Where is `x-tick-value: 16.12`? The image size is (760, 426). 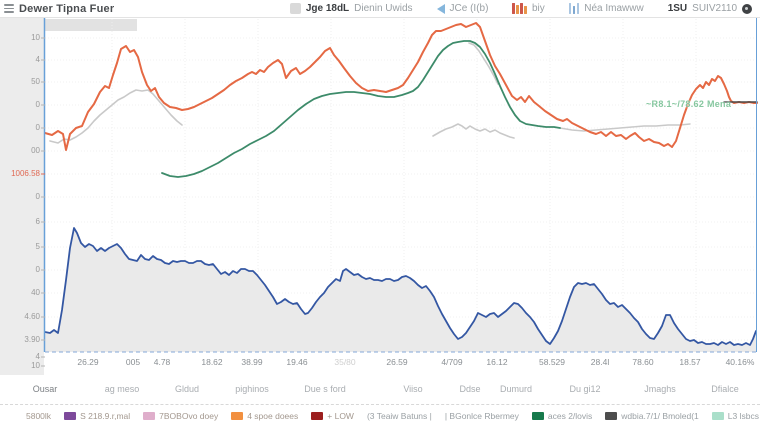 x-tick-value: 16.12 is located at coordinates (497, 362).